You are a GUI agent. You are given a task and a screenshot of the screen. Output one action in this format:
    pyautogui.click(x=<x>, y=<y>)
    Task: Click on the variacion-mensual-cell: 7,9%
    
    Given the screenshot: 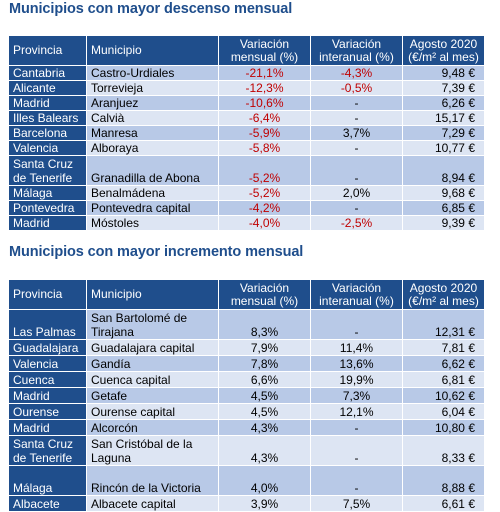 What is the action you would take?
    pyautogui.click(x=264, y=347)
    